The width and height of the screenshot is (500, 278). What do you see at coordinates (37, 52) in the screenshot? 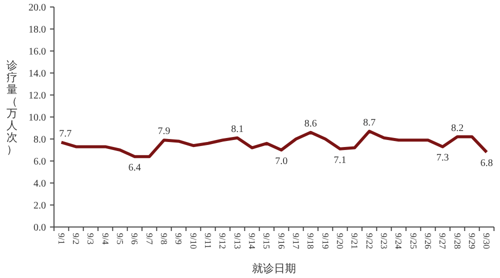
I see `text: 16.0` at bounding box center [37, 52].